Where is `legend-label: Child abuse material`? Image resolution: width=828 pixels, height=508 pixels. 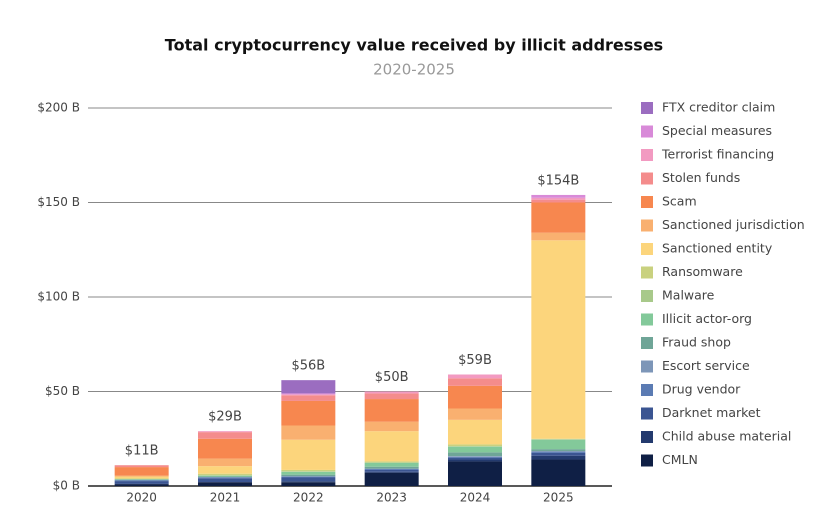 legend-label: Child abuse material is located at coordinates (726, 436).